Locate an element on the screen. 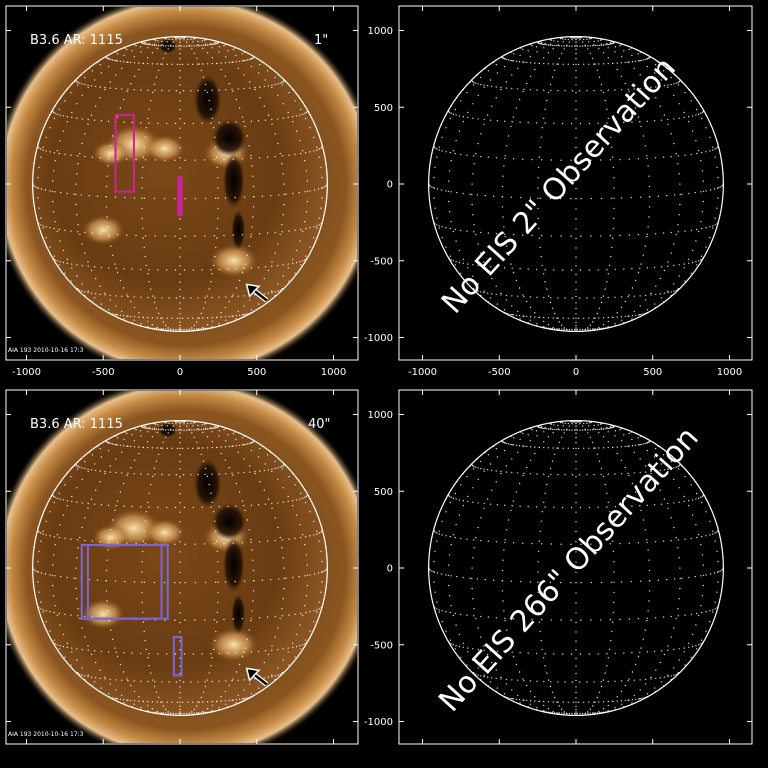 The width and height of the screenshot is (768, 768). slit-label: 1" is located at coordinates (321, 40).